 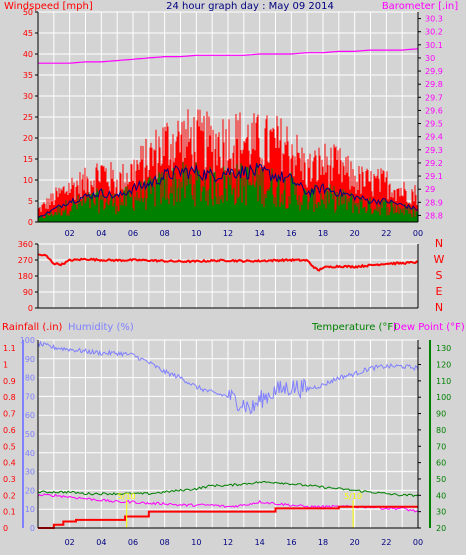 I want to click on humidity-tick-label: 20, so click(x=30, y=490).